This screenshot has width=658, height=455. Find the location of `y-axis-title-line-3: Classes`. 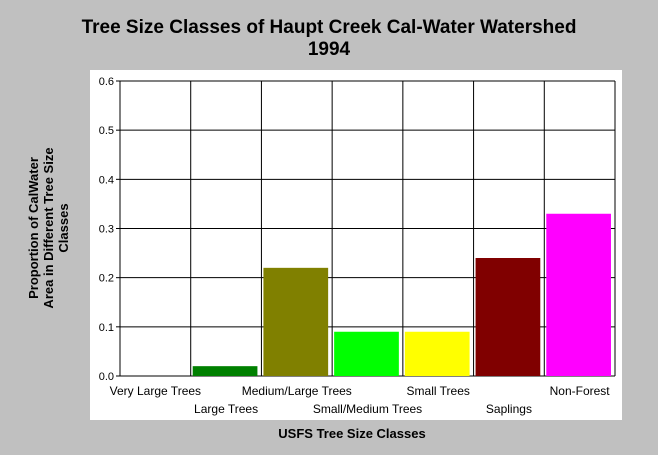

y-axis-title-line-3: Classes is located at coordinates (63, 227).